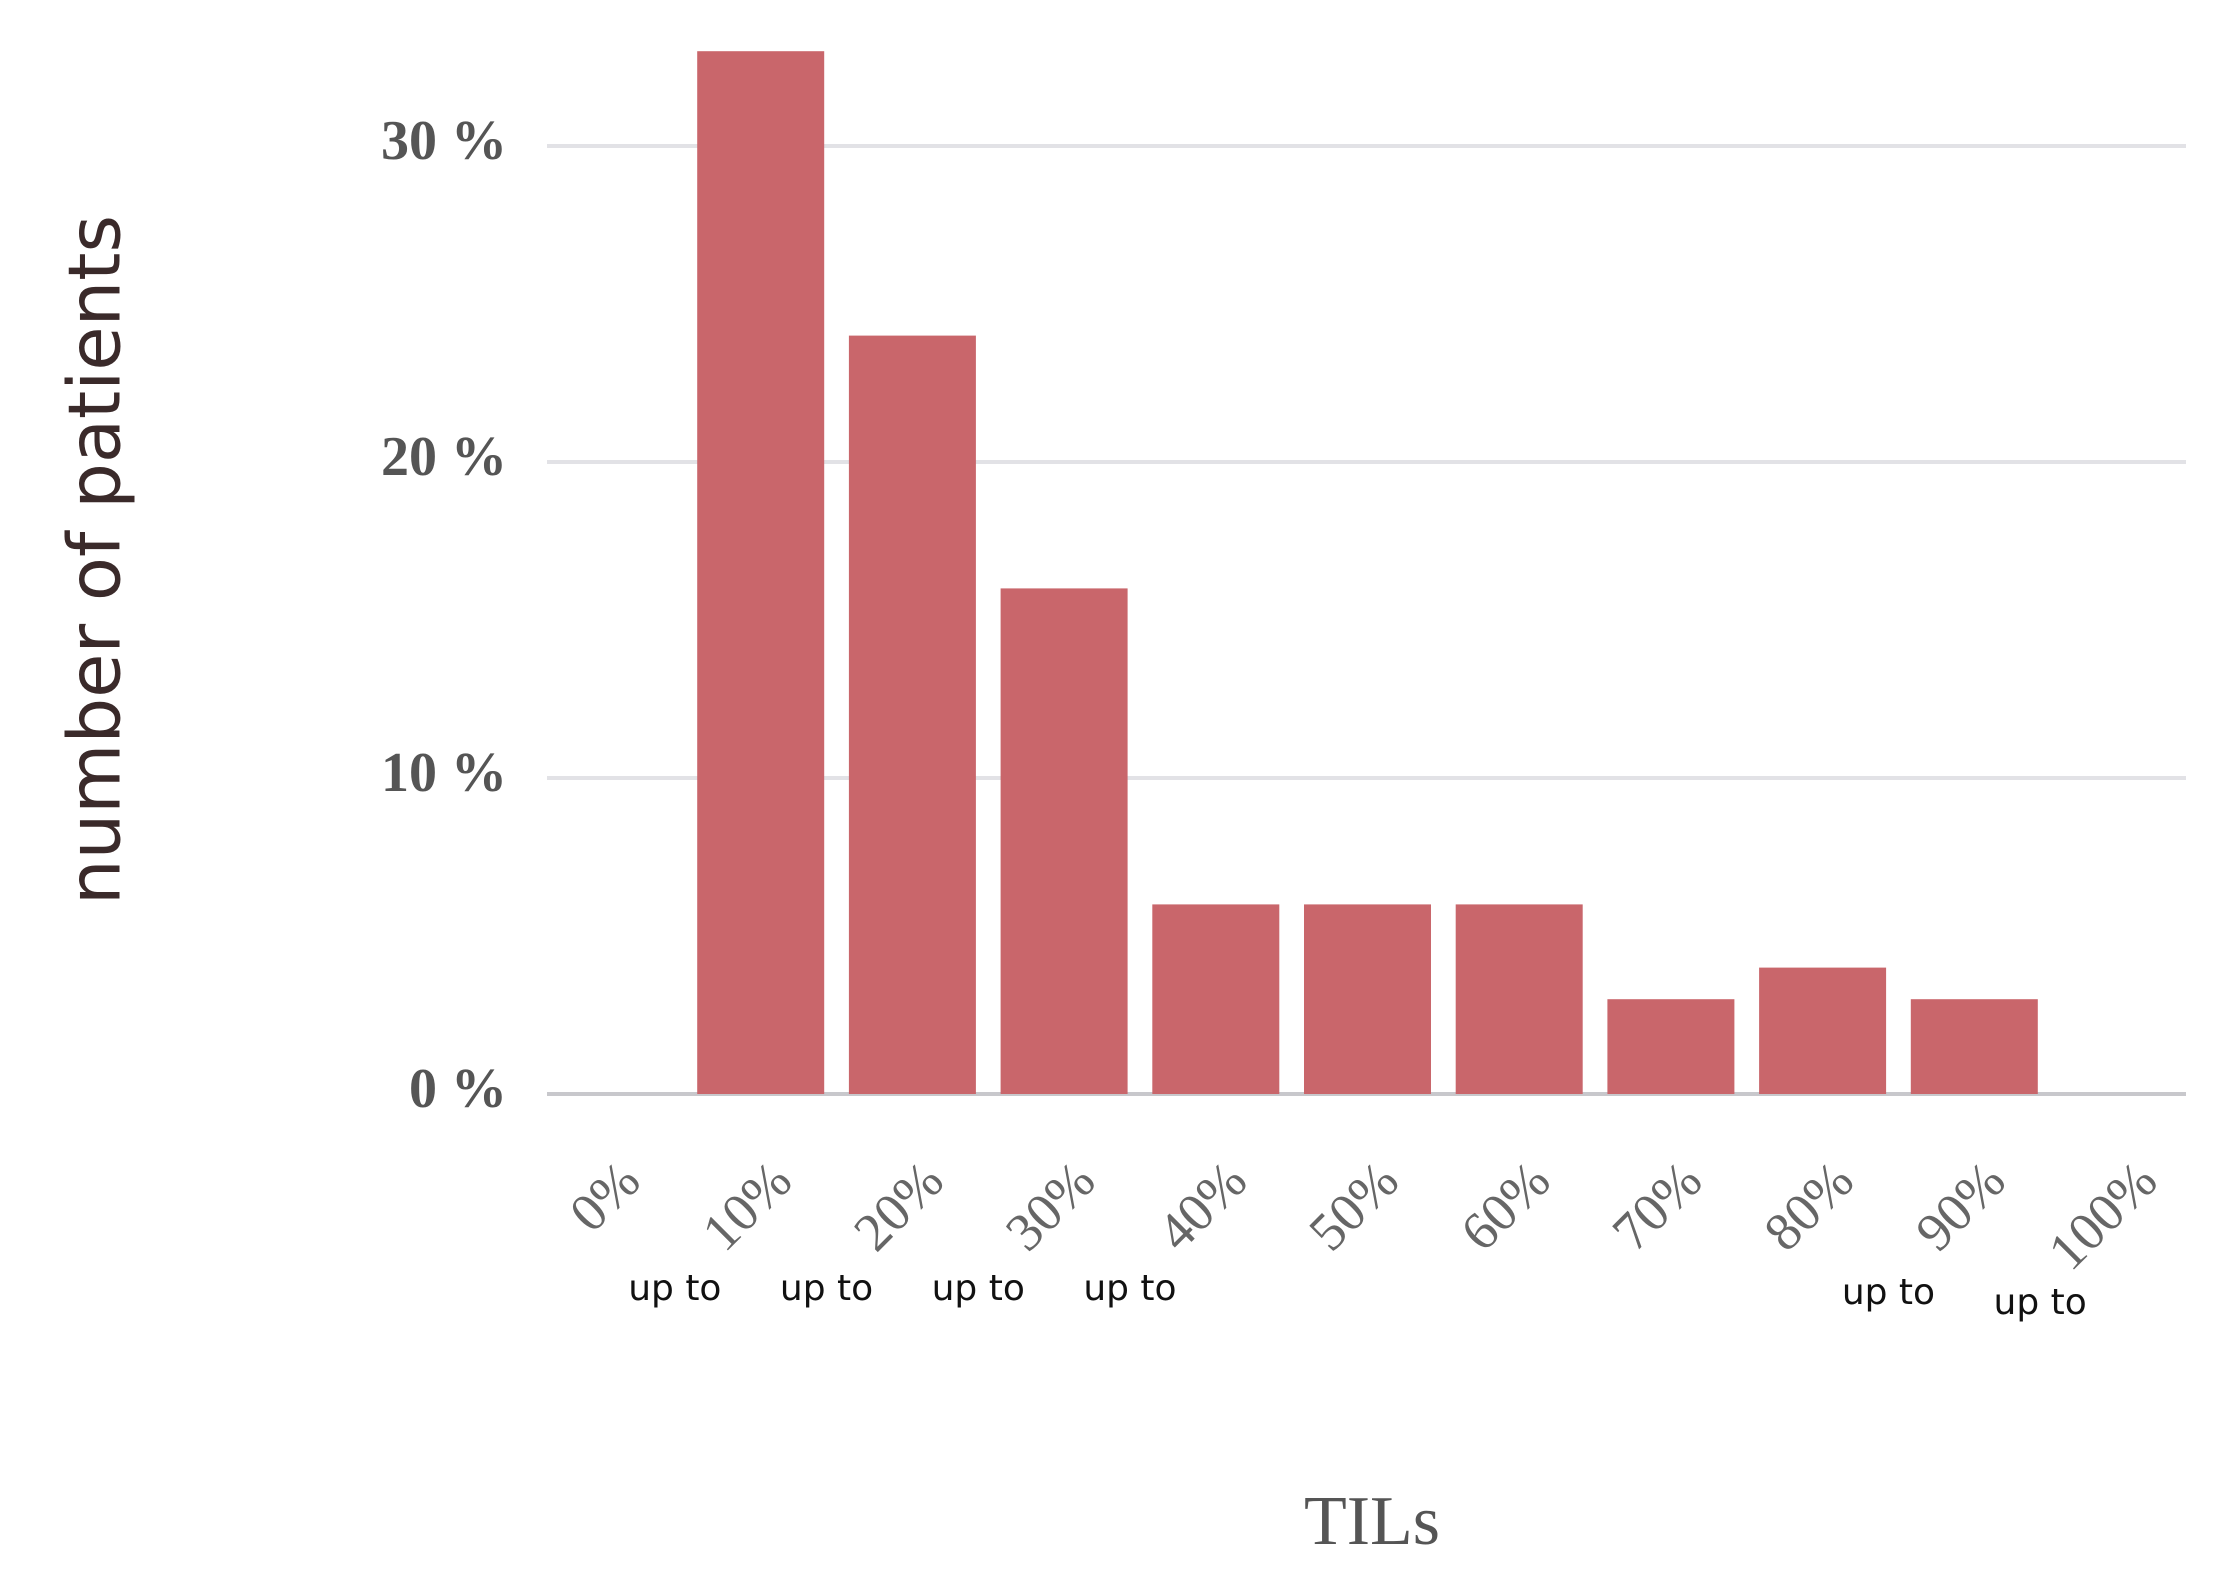  I want to click on x-tick-label: 60%, so click(1505, 1206).